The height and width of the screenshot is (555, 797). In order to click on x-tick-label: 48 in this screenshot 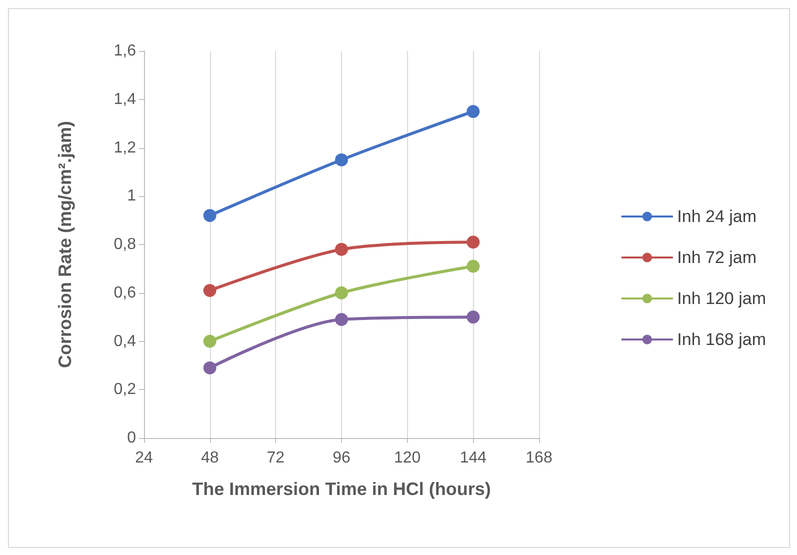, I will do `click(209, 458)`.